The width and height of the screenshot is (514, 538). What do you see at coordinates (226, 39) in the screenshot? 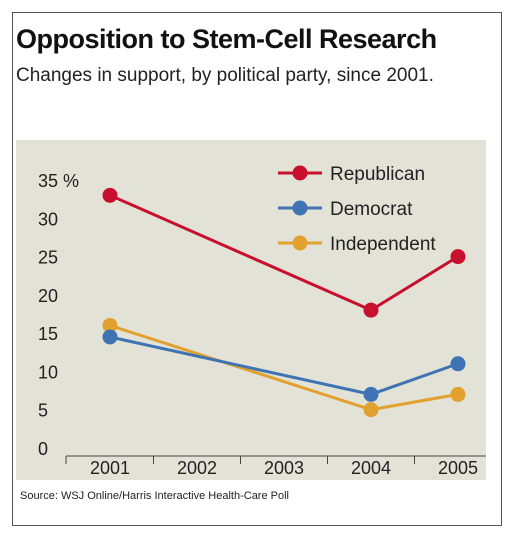
I see `chart-title: Opposition to Stem-Cell Research` at bounding box center [226, 39].